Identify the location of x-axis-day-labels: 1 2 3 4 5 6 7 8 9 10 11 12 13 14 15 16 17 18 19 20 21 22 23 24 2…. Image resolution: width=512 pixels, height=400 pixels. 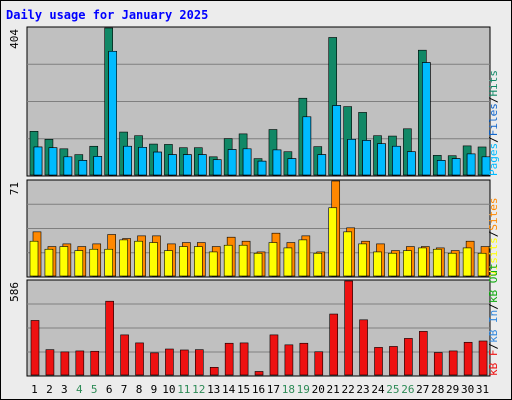
(260, 389).